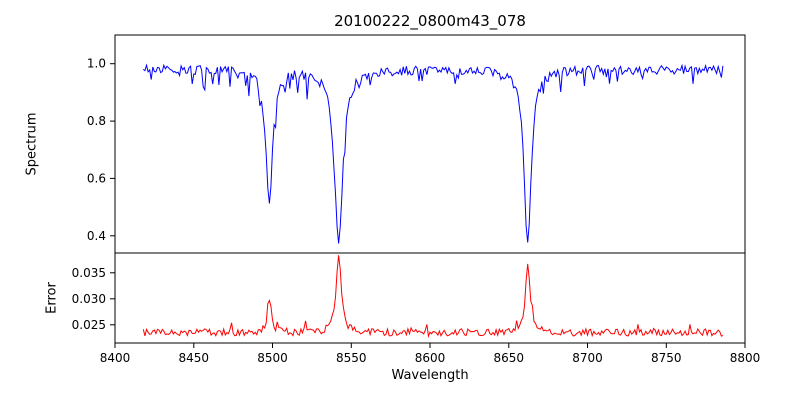  Describe the element at coordinates (96, 236) in the screenshot. I see `y-tick-label: 0.4` at that location.